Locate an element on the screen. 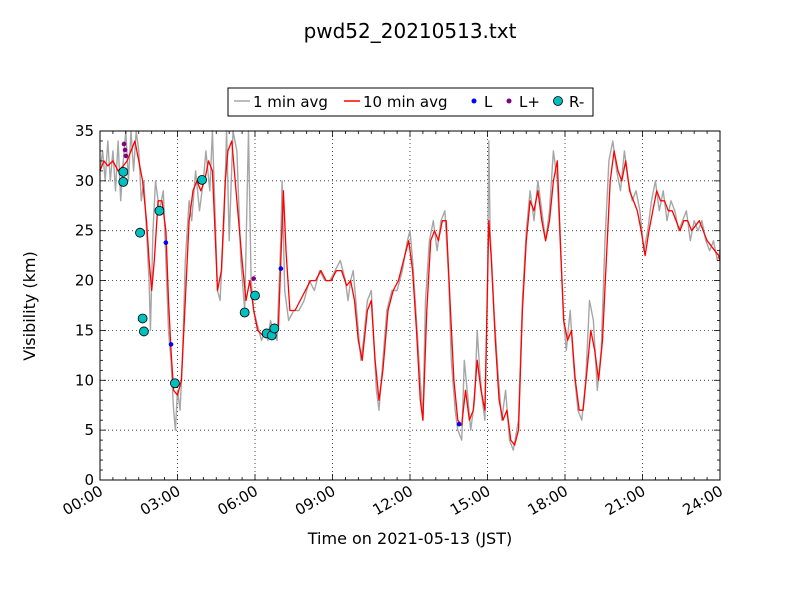  legend: 1 min avg 10 min avg L L+ R- is located at coordinates (410, 102).